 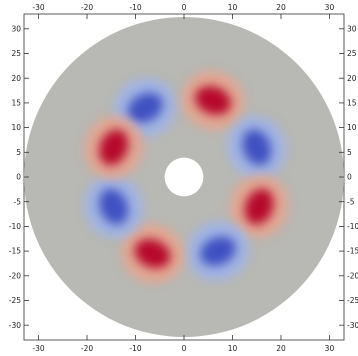 I want to click on y-tick-label-right: 15, so click(x=352, y=103).